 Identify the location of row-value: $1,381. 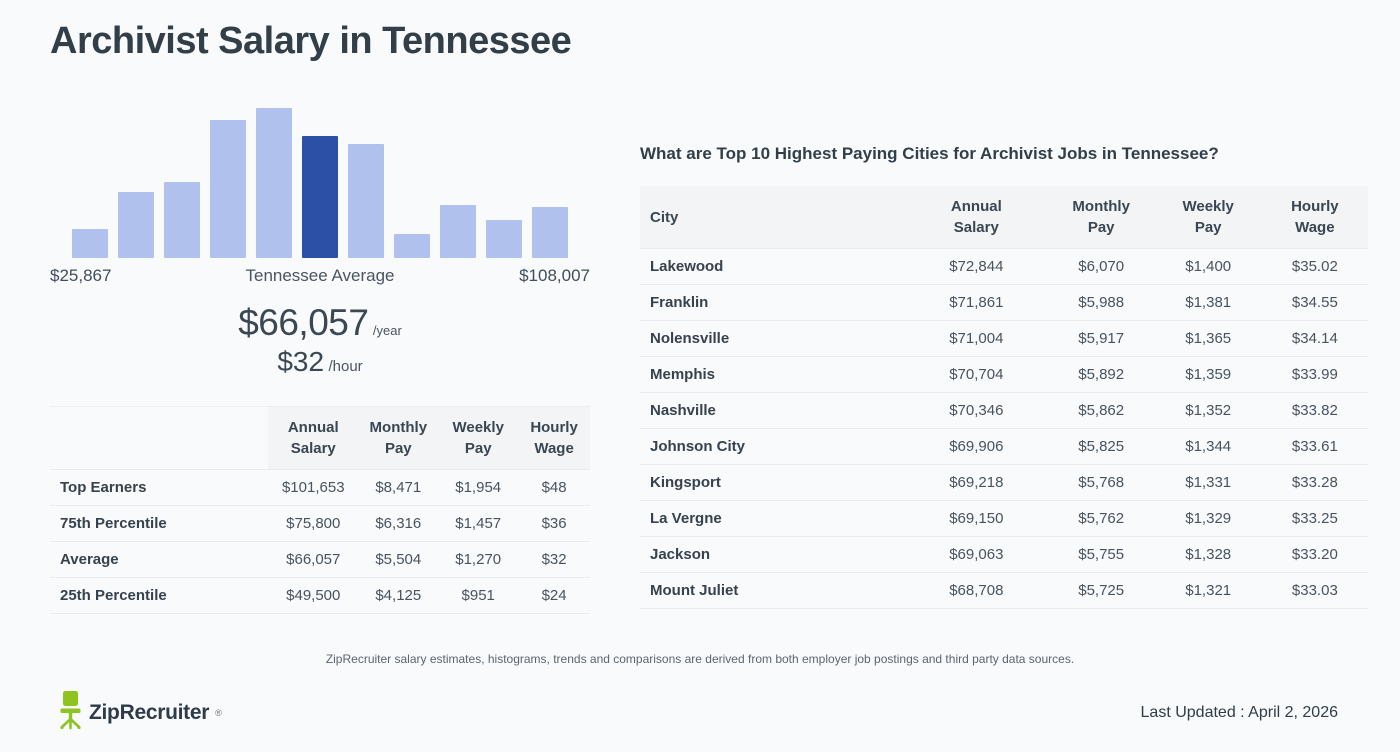
(1208, 302).